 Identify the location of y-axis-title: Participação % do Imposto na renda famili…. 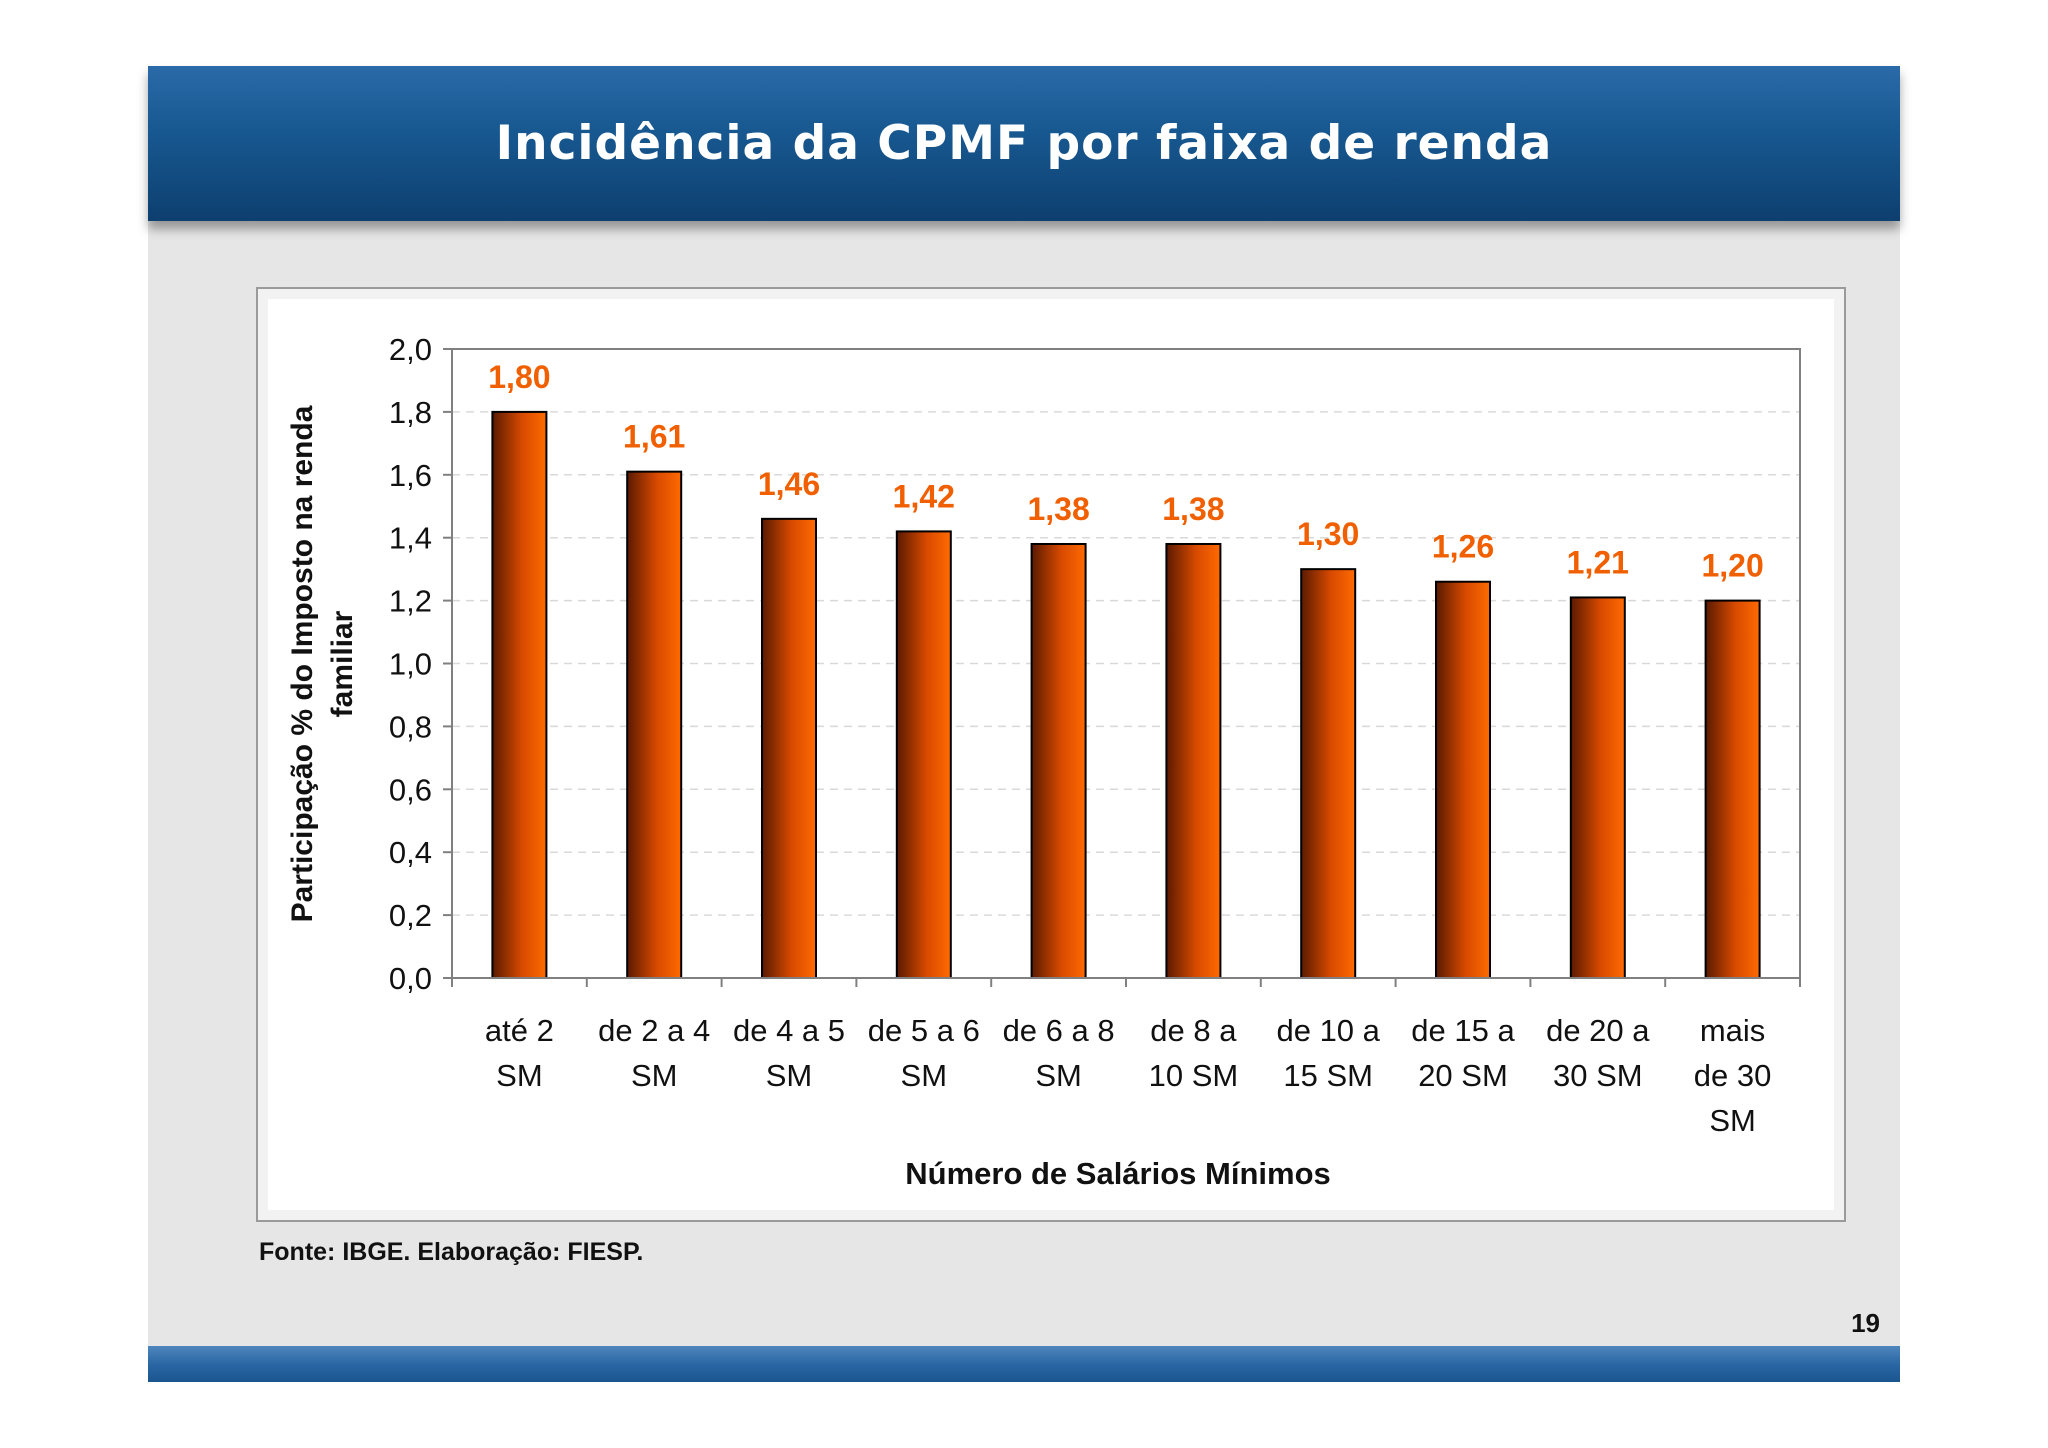
(322, 663).